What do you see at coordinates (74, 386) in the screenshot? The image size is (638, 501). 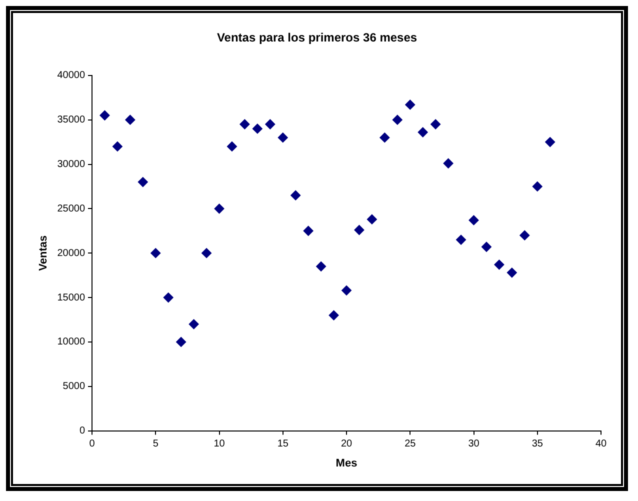 I see `y-tick-label: 5000` at bounding box center [74, 386].